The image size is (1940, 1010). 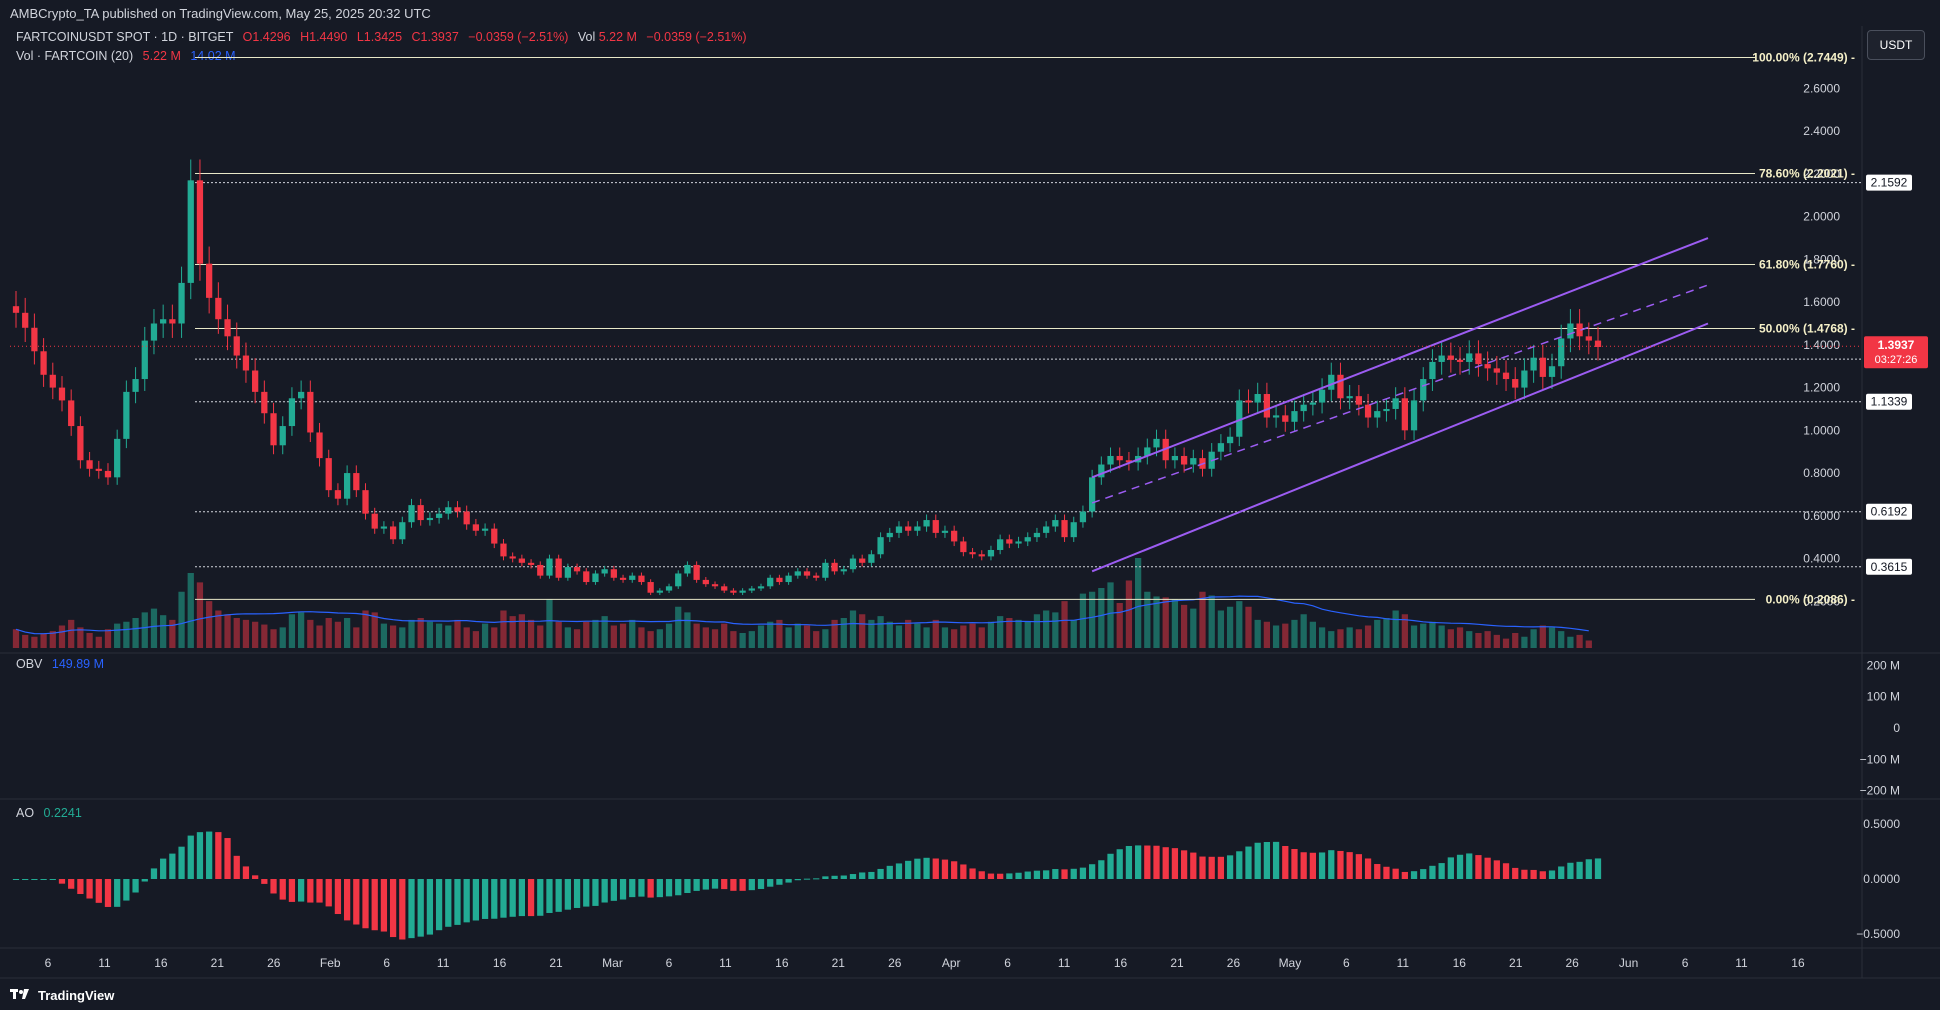 I want to click on channel-lower-line, so click(x=1400, y=447).